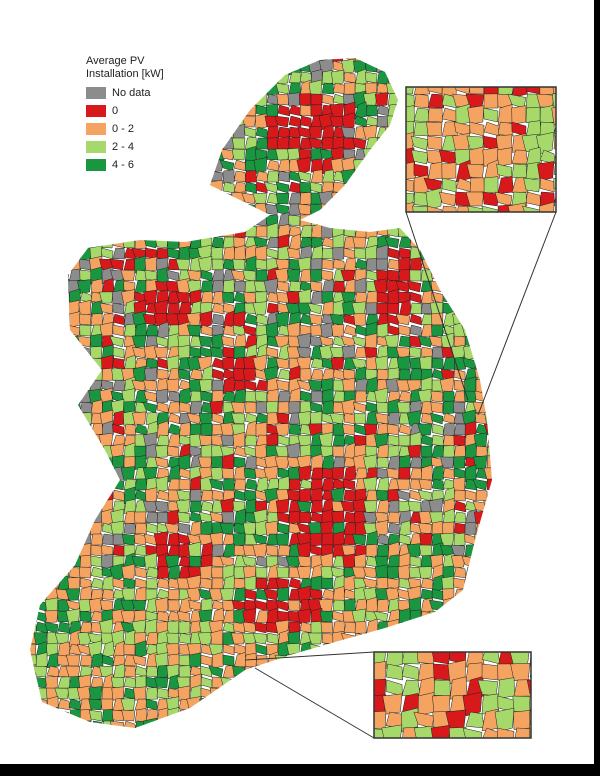  I want to click on legend-label: 0, so click(115, 111).